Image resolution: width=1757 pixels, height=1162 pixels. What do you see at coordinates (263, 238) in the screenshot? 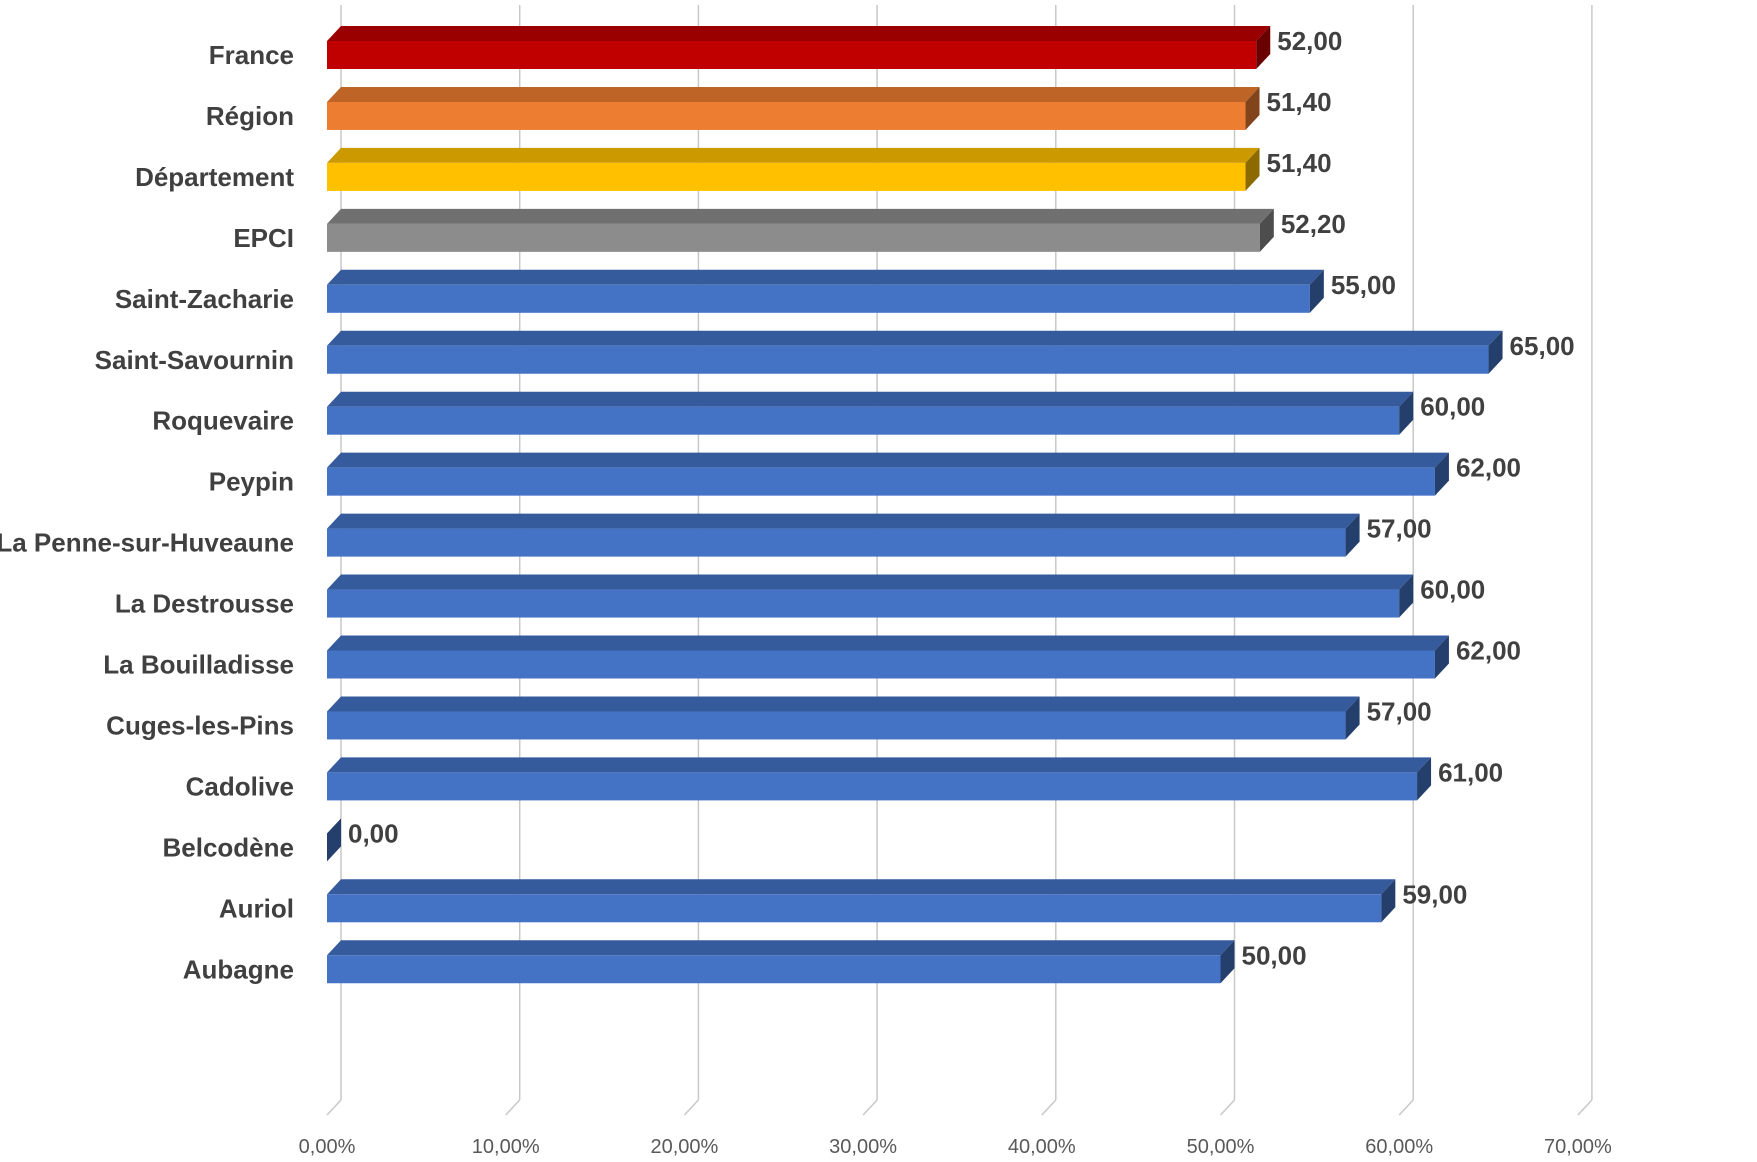
I see `category-label: EPCI` at bounding box center [263, 238].